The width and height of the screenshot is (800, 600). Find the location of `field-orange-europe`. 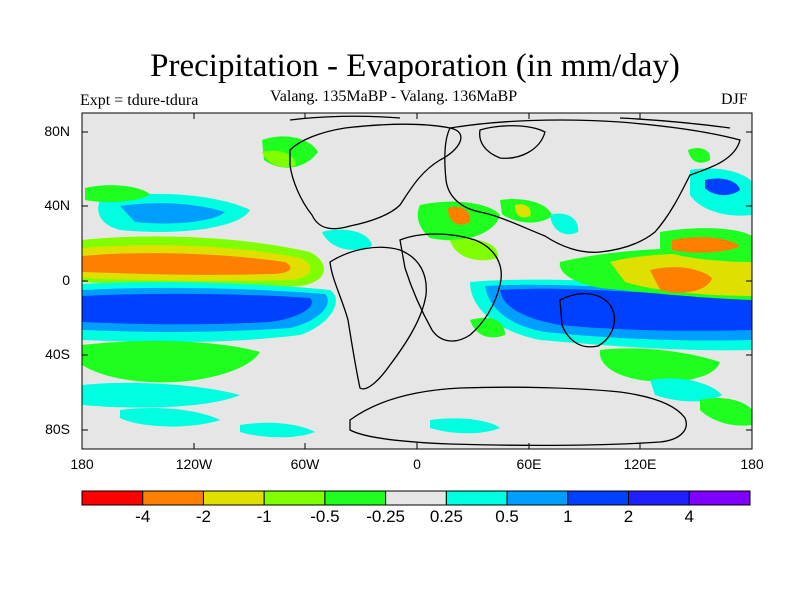

field-orange-europe is located at coordinates (459, 215).